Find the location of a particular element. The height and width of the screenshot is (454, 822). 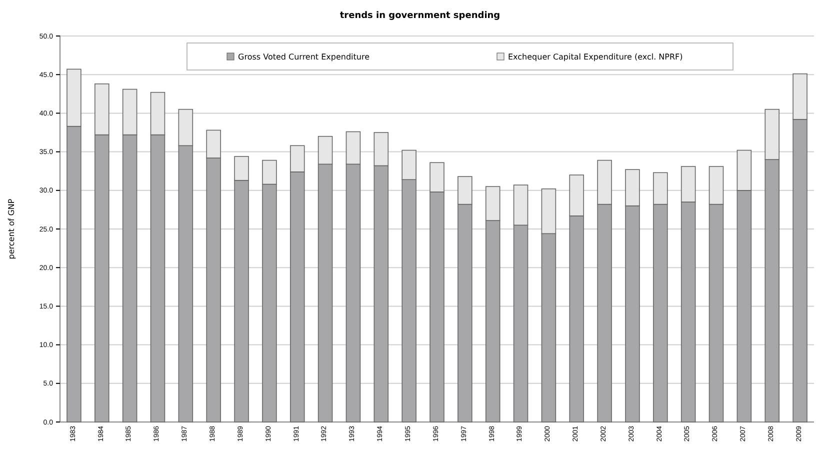

chart-title: trends in government spending is located at coordinates (420, 16).